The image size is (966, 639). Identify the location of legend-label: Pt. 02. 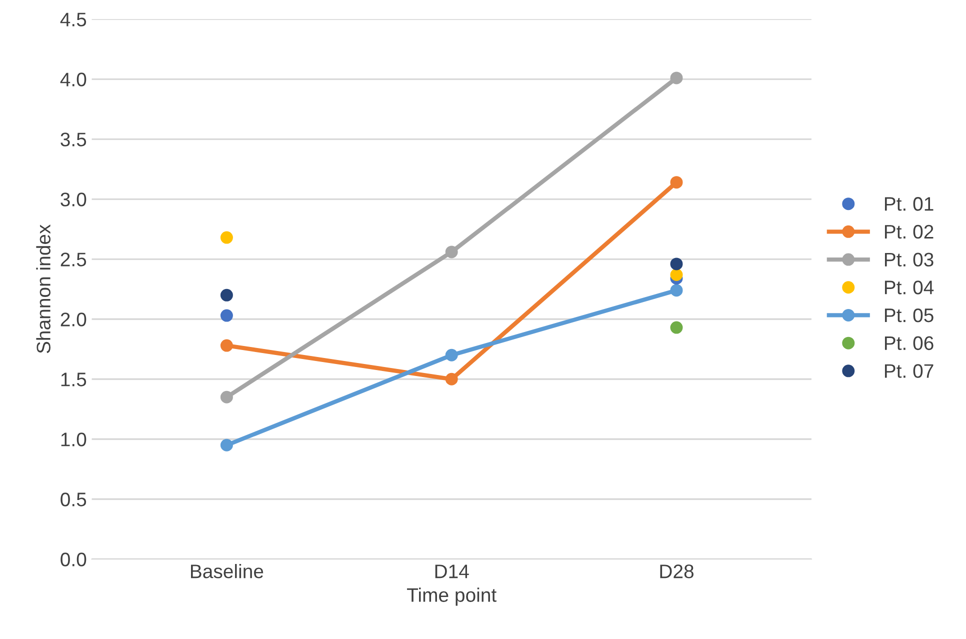
(909, 231).